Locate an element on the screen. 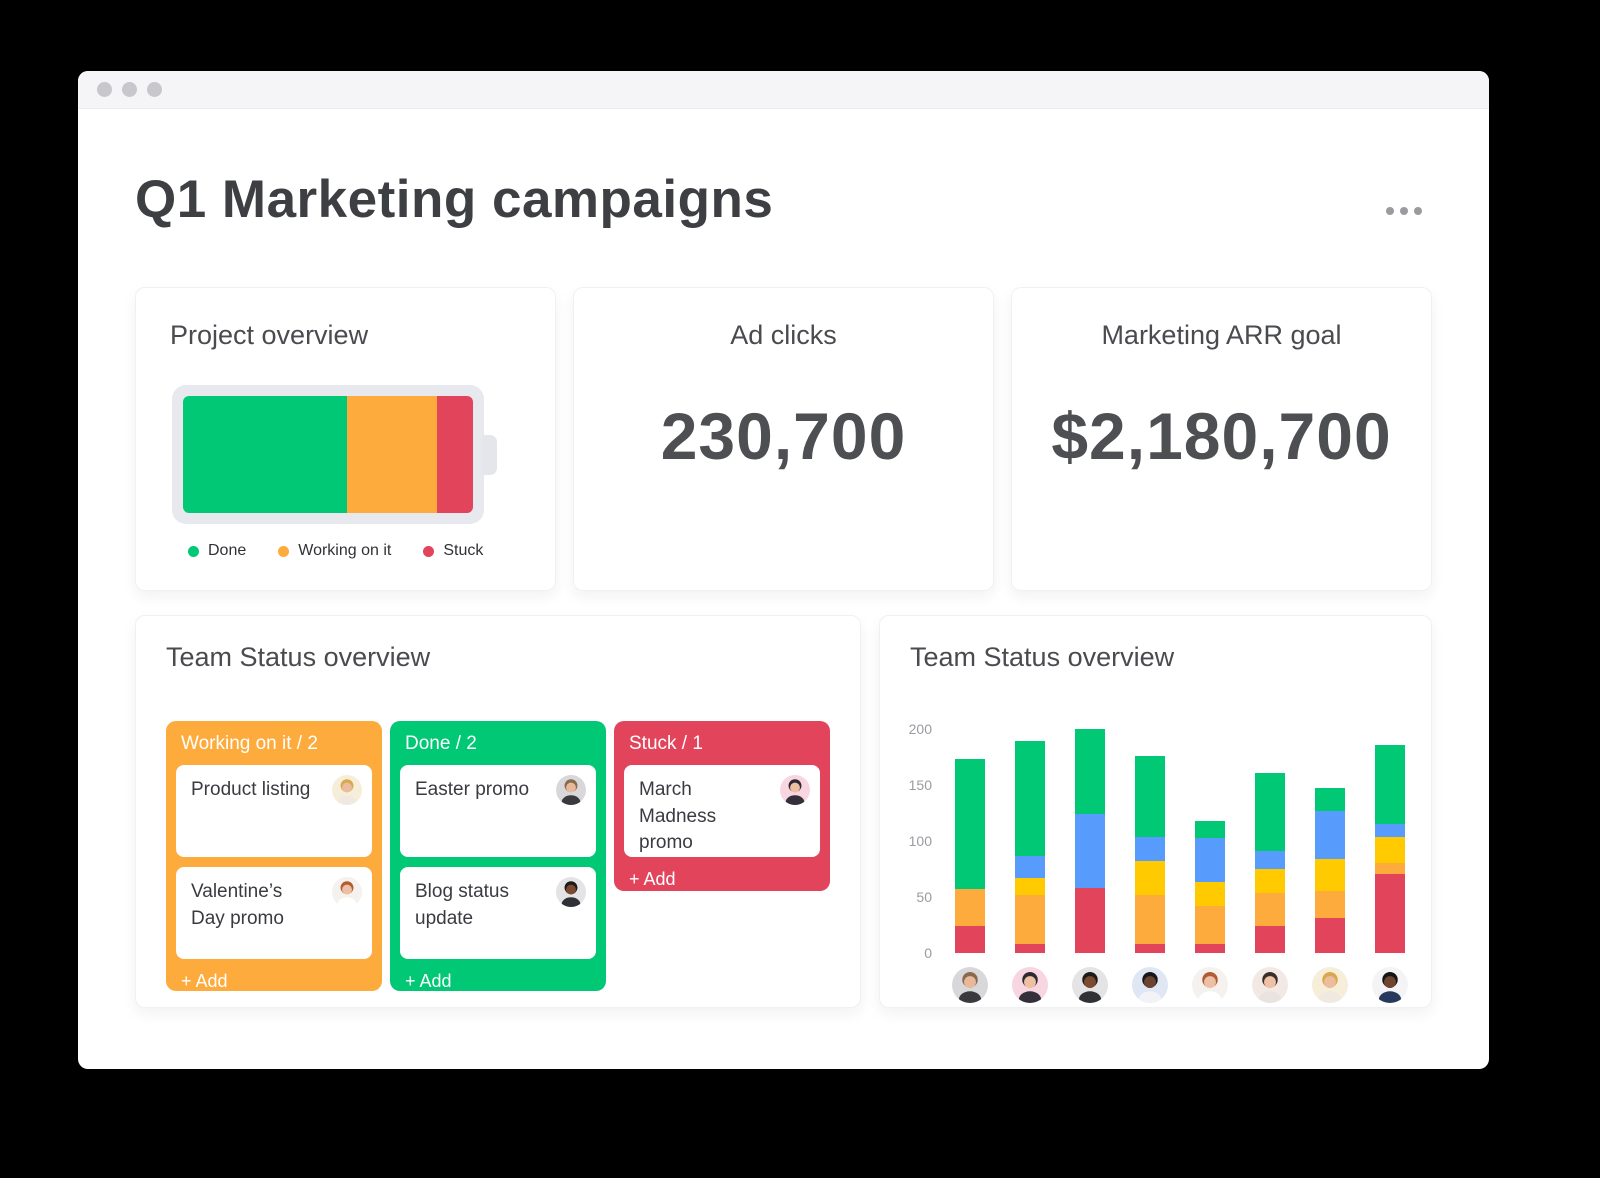 Image resolution: width=1600 pixels, height=1178 pixels. arr-goal-card: Marketing ARR goal $2,180,700 is located at coordinates (1221, 439).